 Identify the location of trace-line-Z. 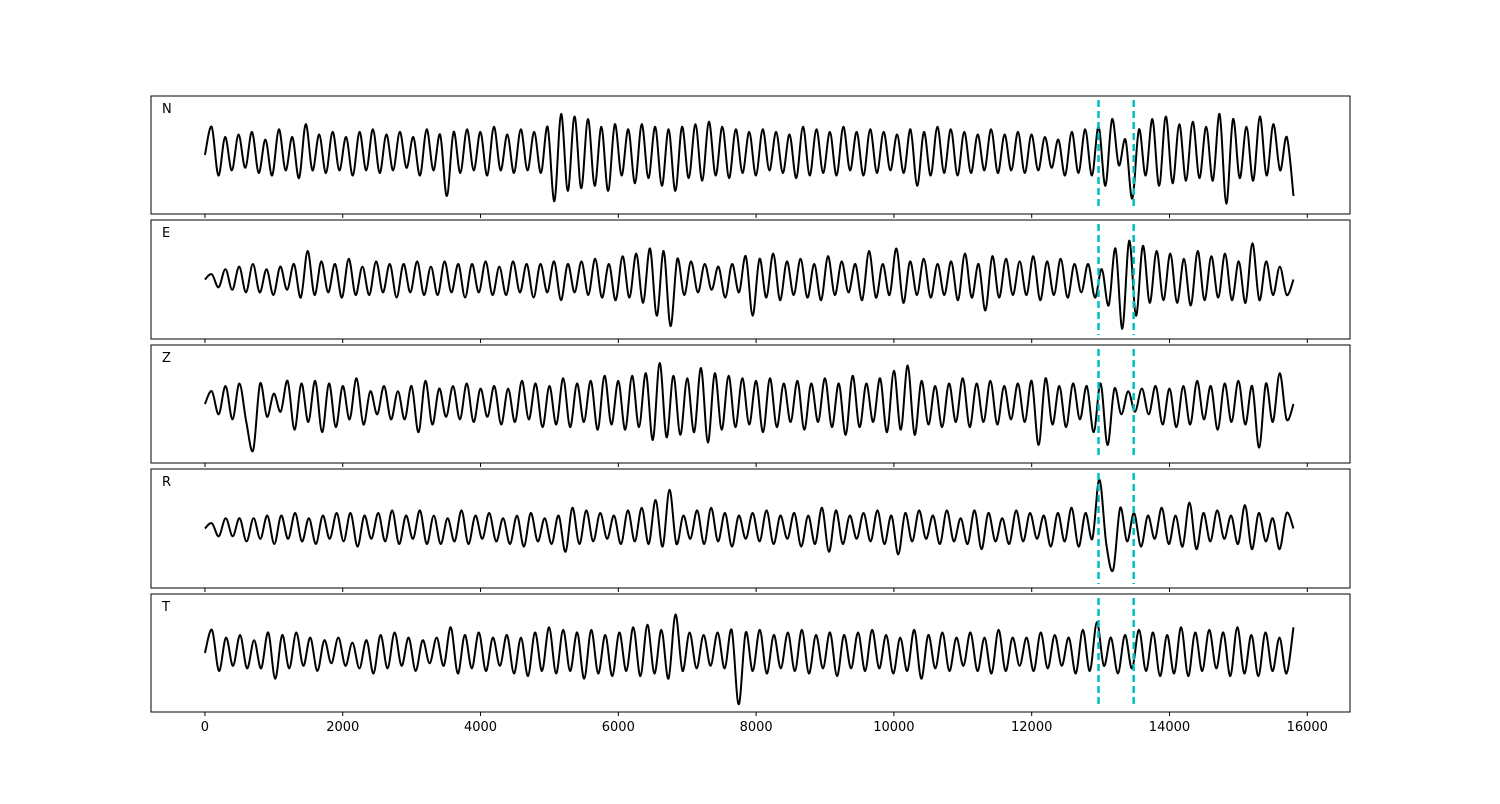
(749, 407).